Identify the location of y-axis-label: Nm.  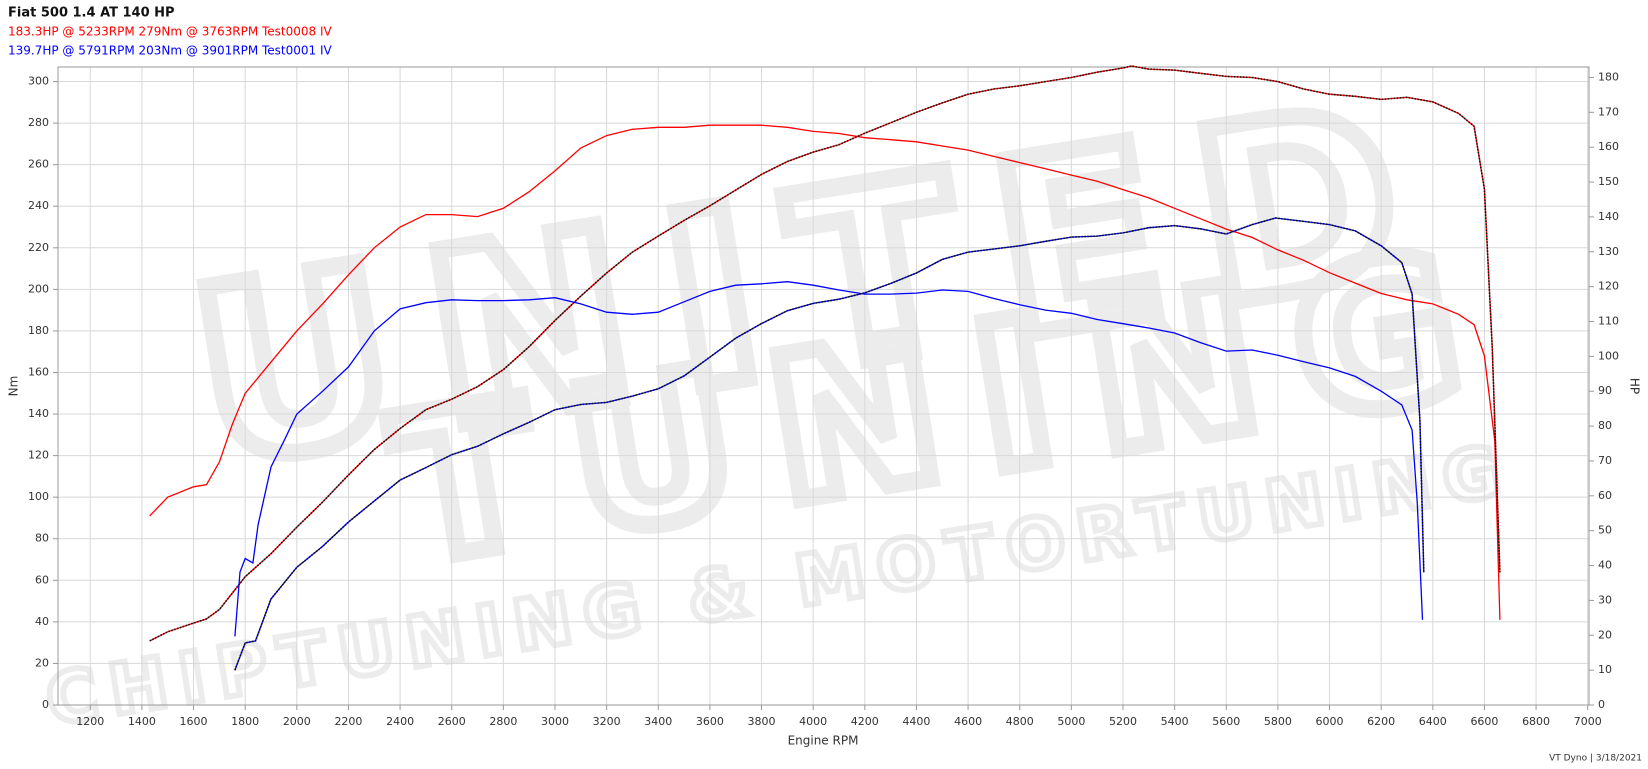
(14, 386).